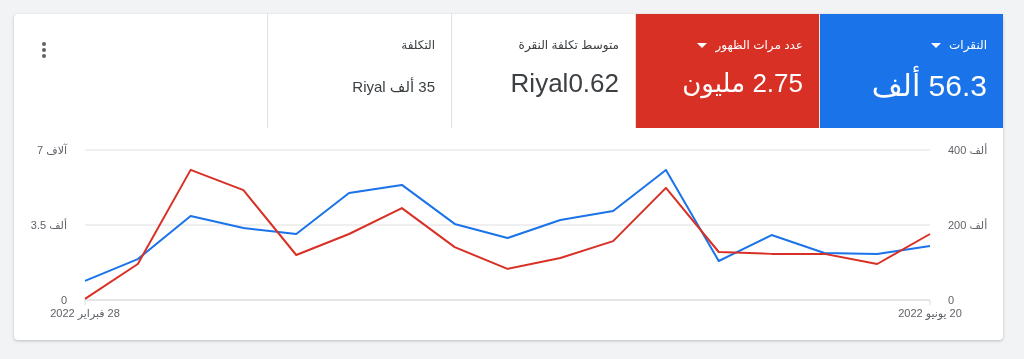  I want to click on y-tick-label: 7 آلاف, so click(52, 149).